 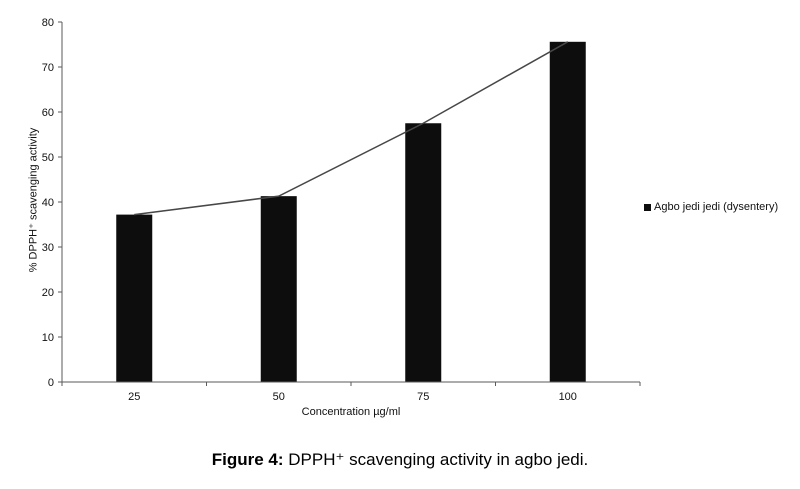 What do you see at coordinates (436, 459) in the screenshot?
I see `figure-caption-text: DPPH⁺ scavenging activity in agbo jedi.` at bounding box center [436, 459].